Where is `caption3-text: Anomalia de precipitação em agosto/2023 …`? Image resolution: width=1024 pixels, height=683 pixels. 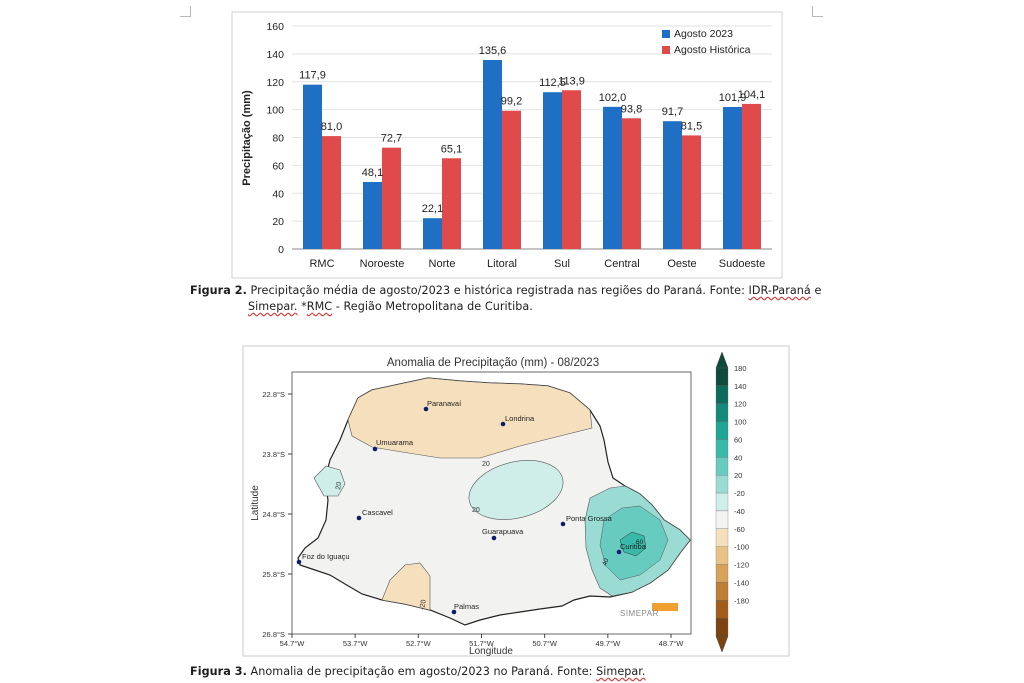
caption3-text: Anomalia de precipitação em agosto/2023 … is located at coordinates (421, 671).